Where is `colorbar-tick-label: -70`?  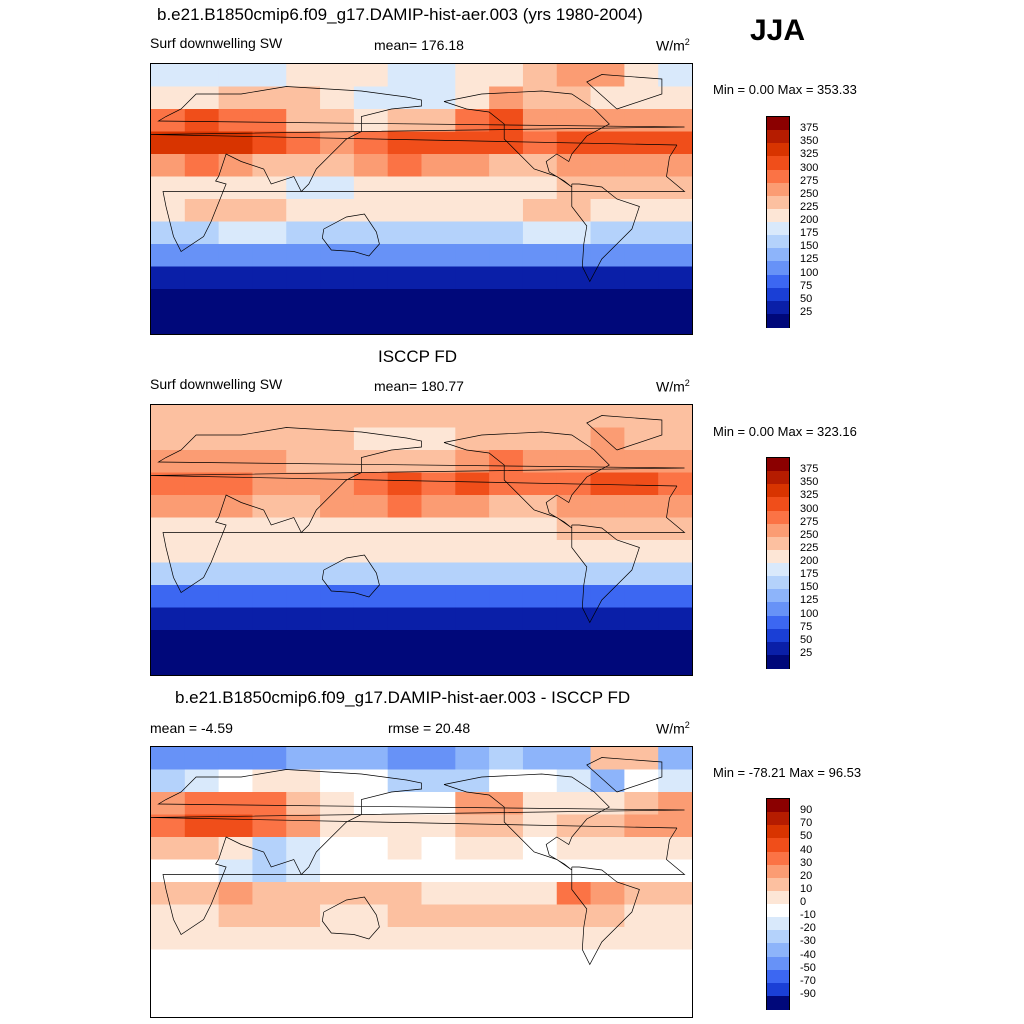 colorbar-tick-label: -70 is located at coordinates (808, 980).